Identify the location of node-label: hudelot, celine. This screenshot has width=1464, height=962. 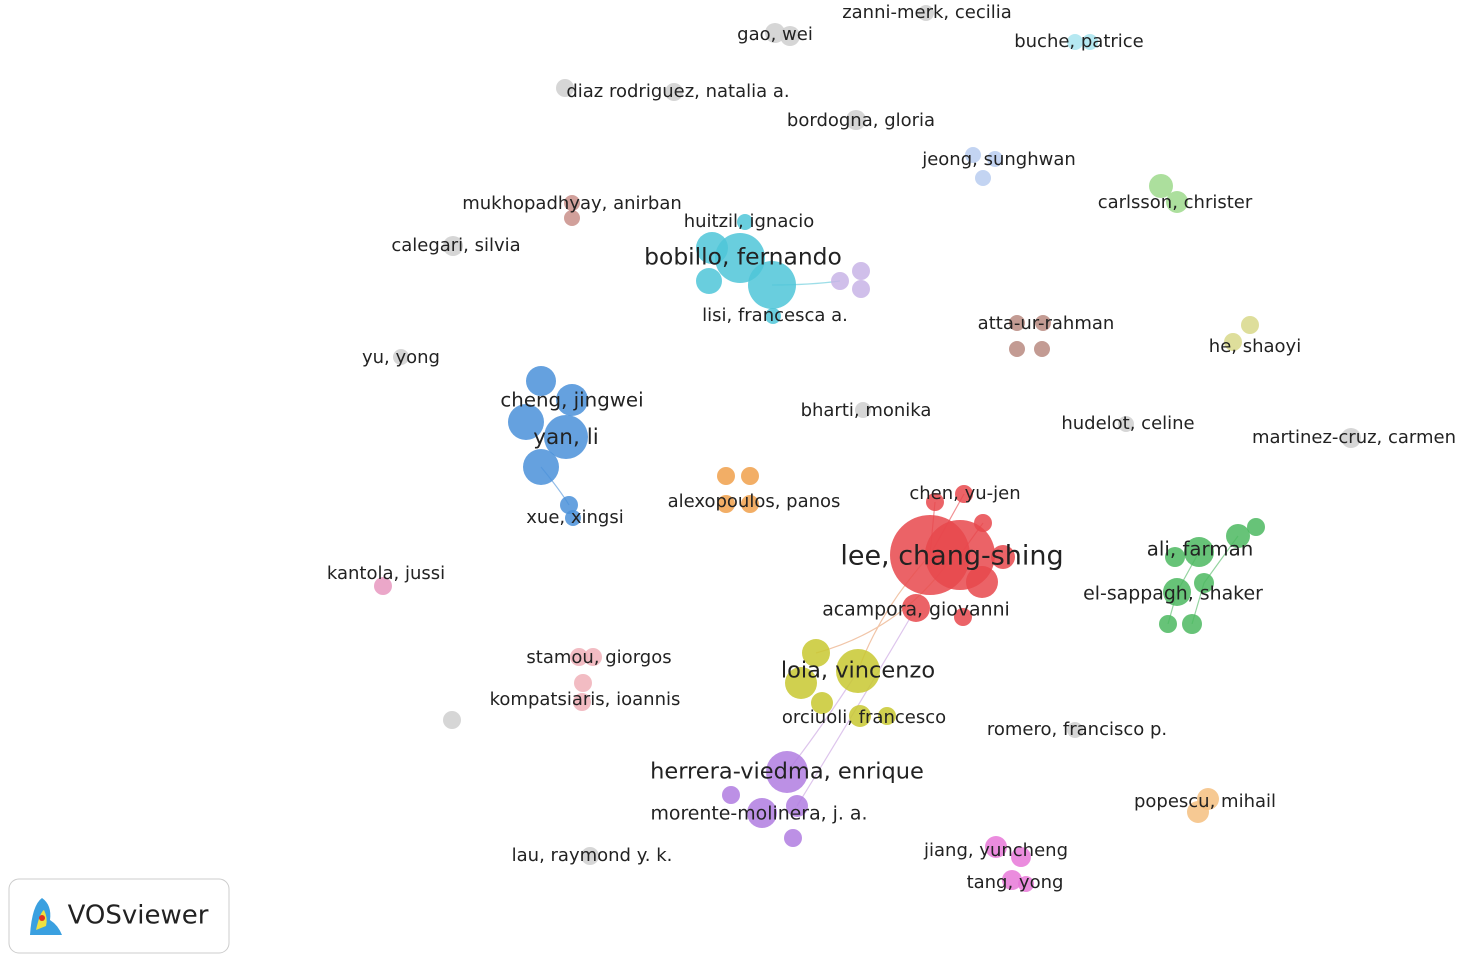
(1127, 423).